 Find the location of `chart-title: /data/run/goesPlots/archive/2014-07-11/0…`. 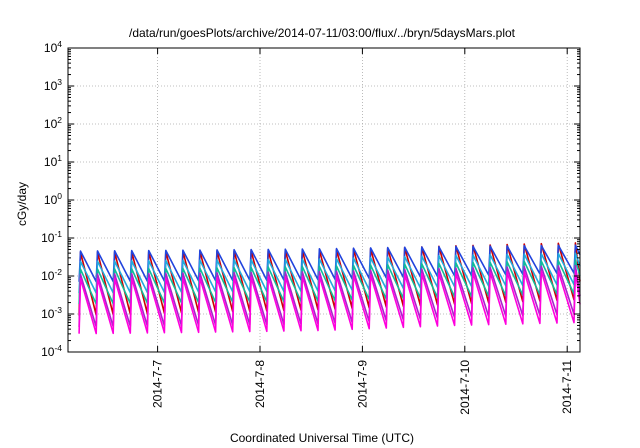

chart-title: /data/run/goesPlots/archive/2014-07-11/0… is located at coordinates (322, 33).